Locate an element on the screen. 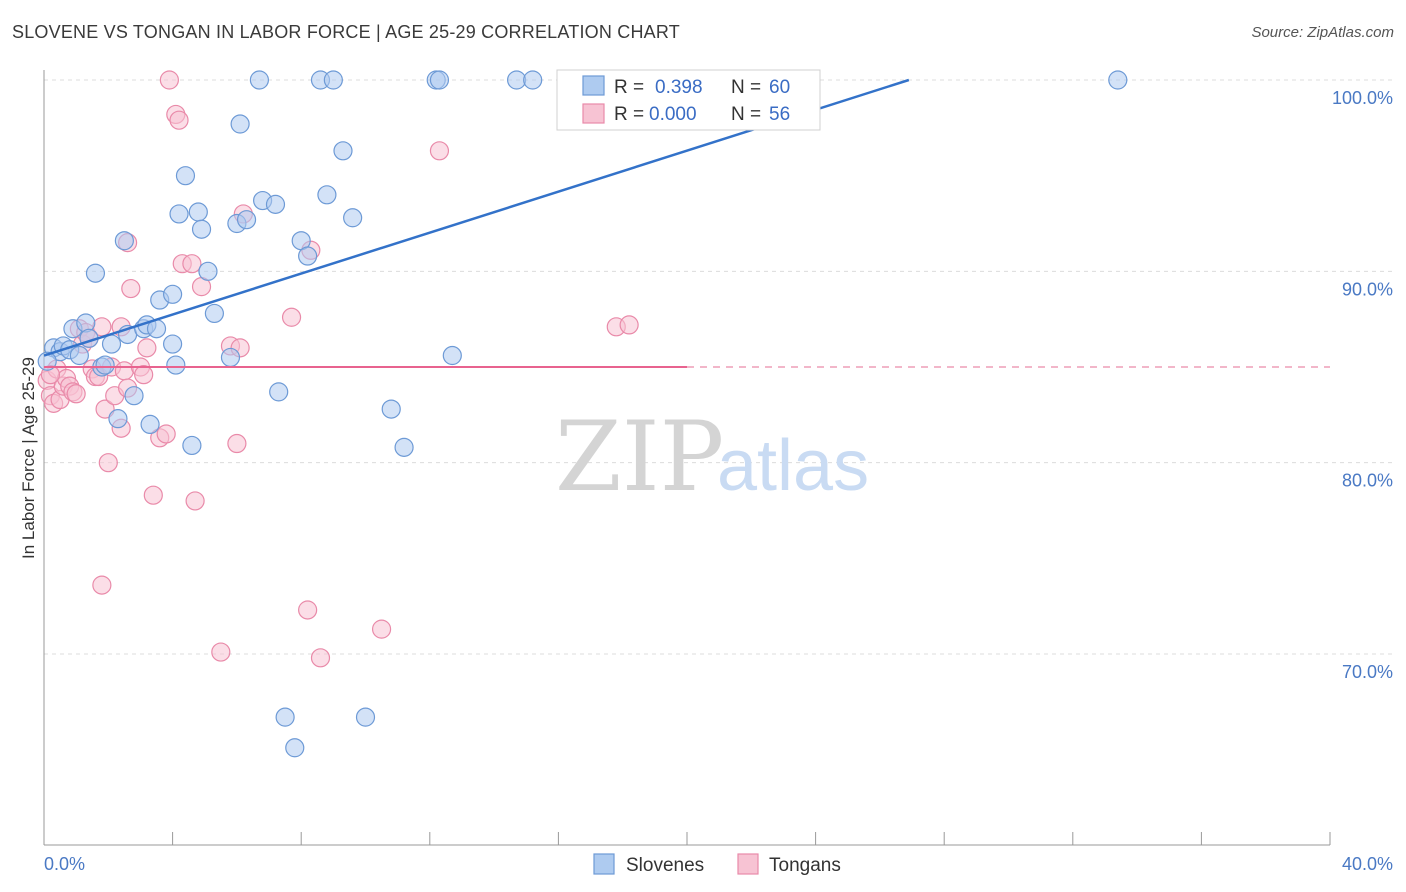 This screenshot has width=1406, height=892. y-tick-label: 70.0% is located at coordinates (1367, 672).